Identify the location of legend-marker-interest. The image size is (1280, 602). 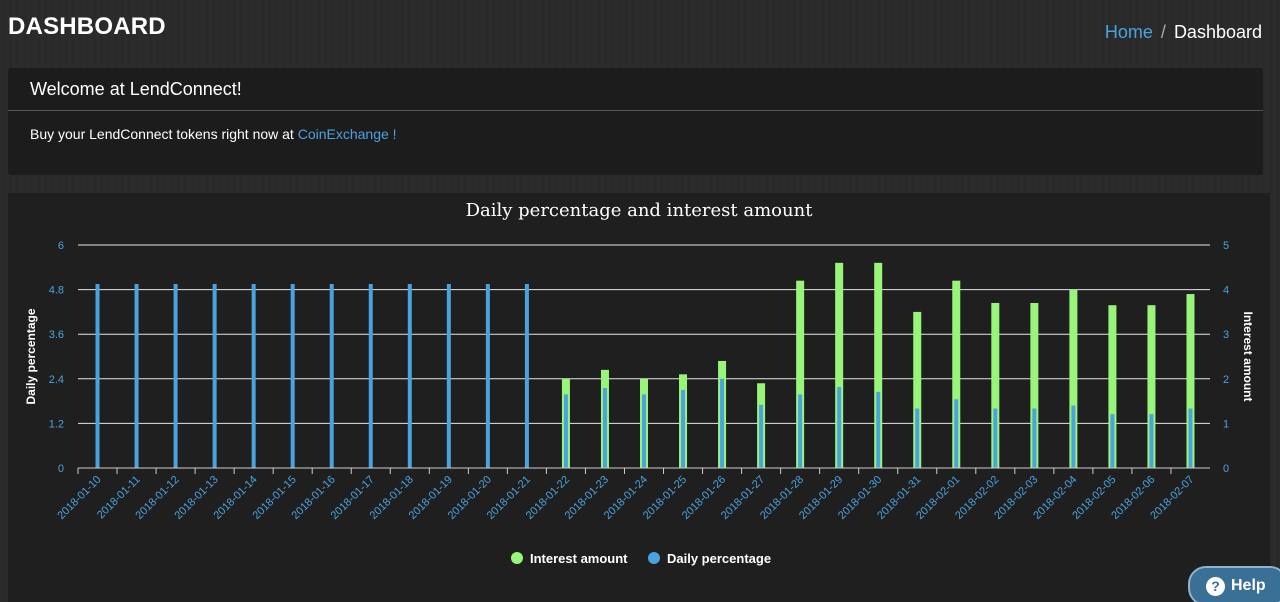
(517, 558).